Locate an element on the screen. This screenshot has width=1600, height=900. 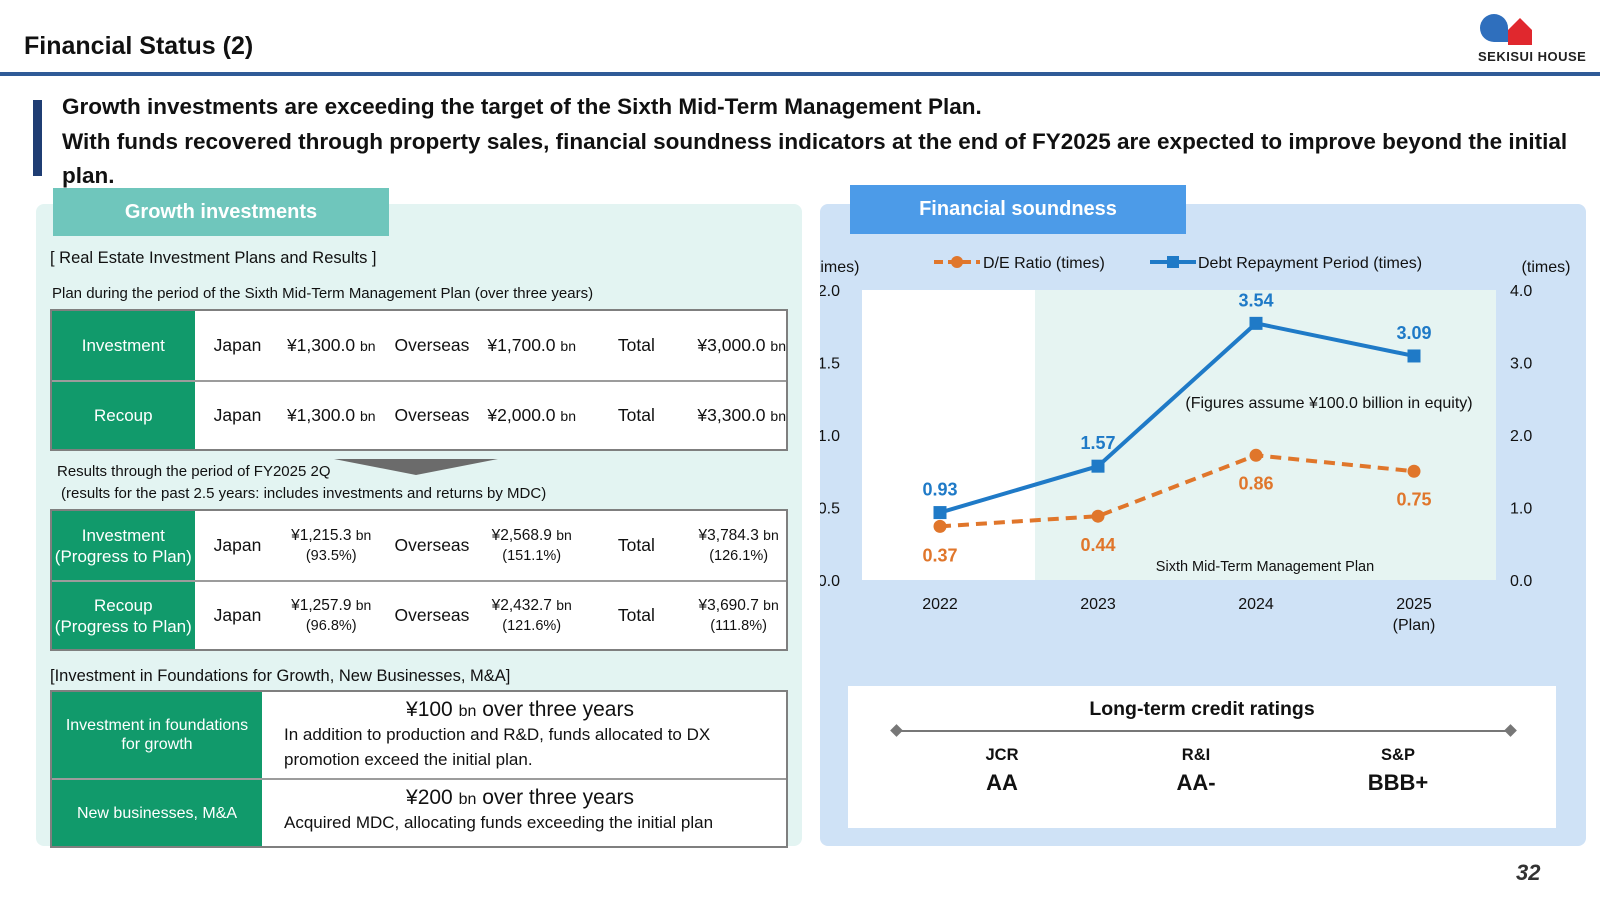
agency-sp: S&P is located at coordinates (1398, 755).